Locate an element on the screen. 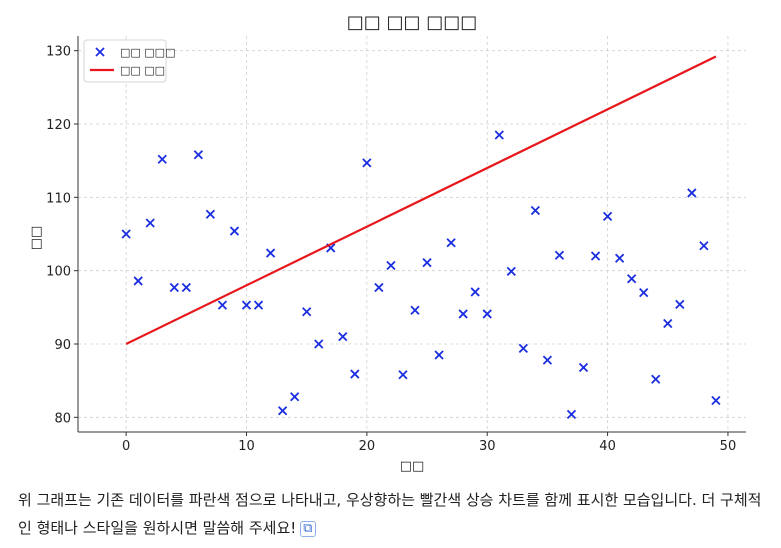 The height and width of the screenshot is (548, 781). x-tick-label: 0 is located at coordinates (126, 446).